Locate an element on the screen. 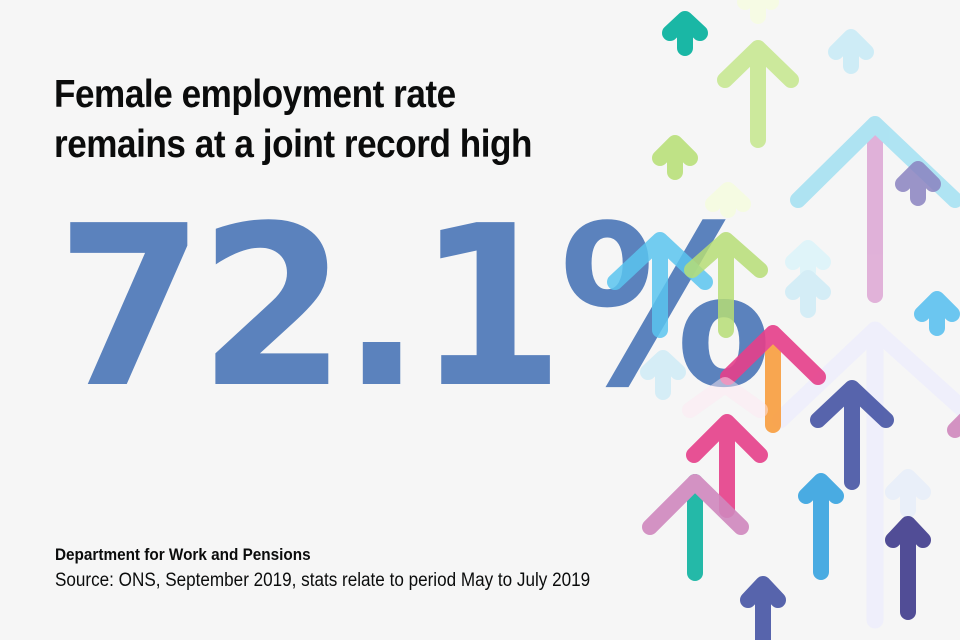 This screenshot has width=960, height=640. headline-line-2: remains at a joint record high is located at coordinates (293, 145).